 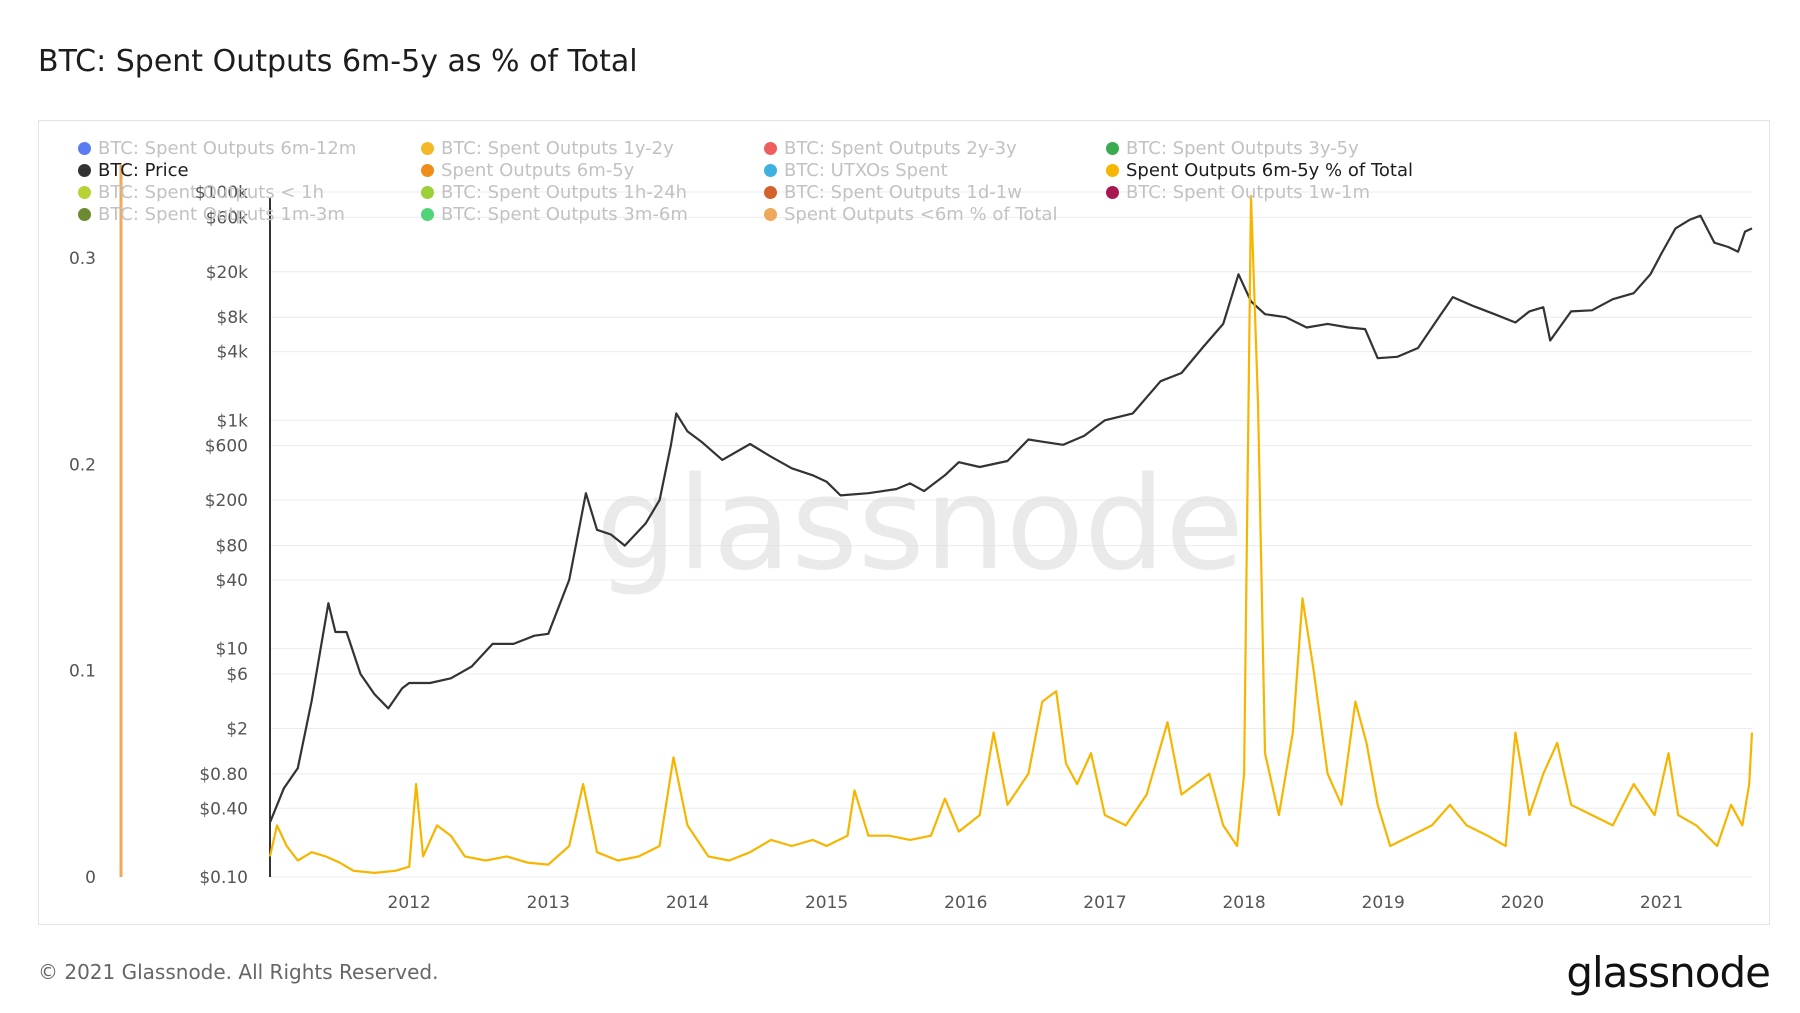 I want to click on percent-axis-tick-label: 0.1, so click(x=82, y=672).